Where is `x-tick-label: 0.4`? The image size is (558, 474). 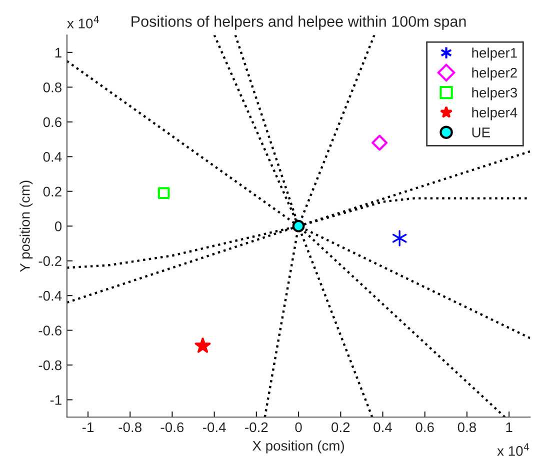 x-tick-label: 0.4 is located at coordinates (383, 427).